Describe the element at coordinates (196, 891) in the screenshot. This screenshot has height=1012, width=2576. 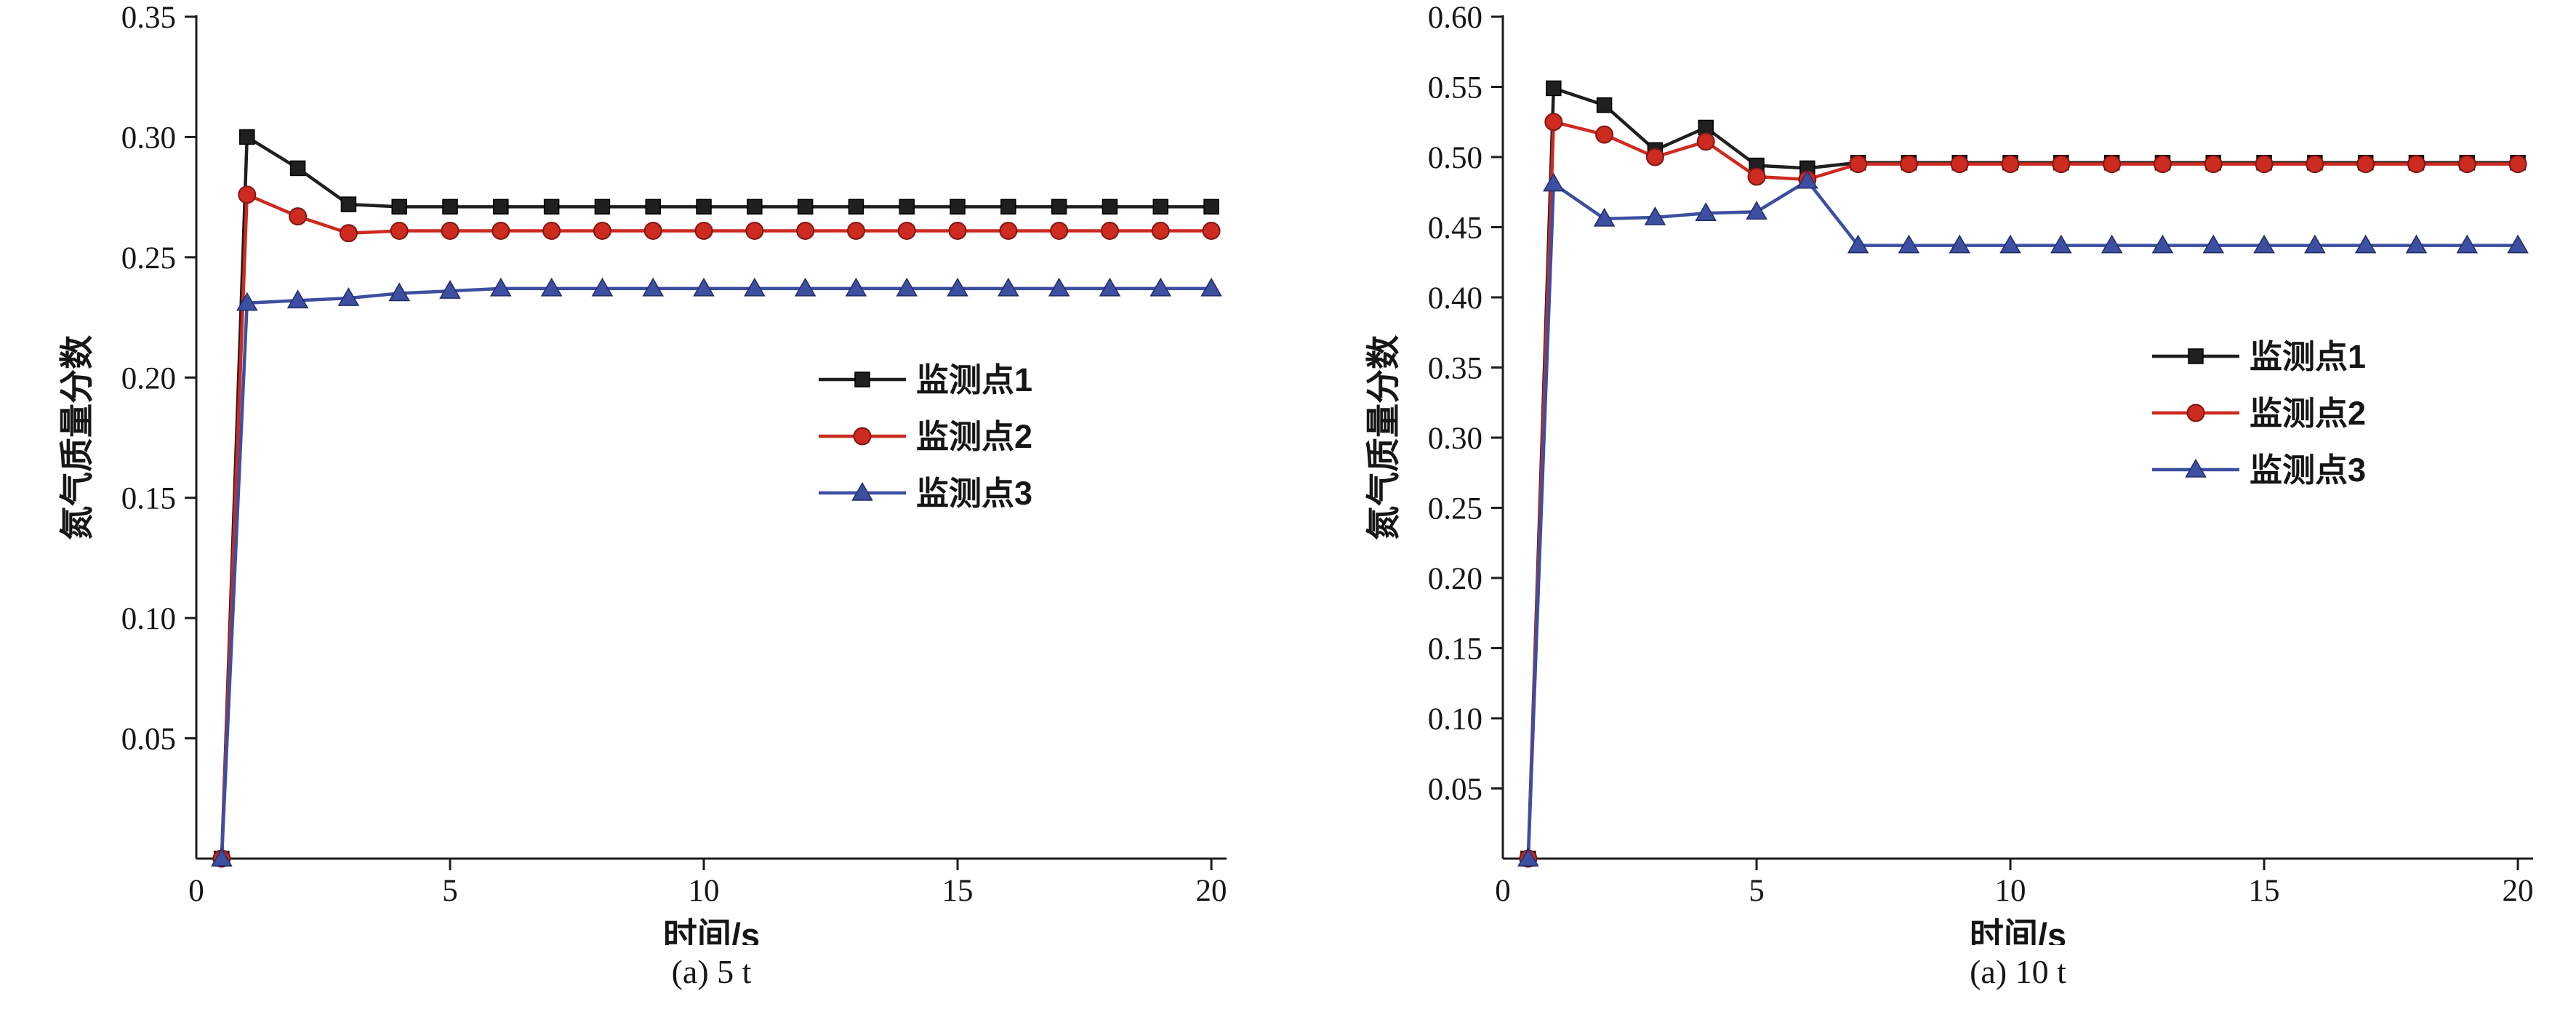
I see `x-tick-label: 0` at that location.